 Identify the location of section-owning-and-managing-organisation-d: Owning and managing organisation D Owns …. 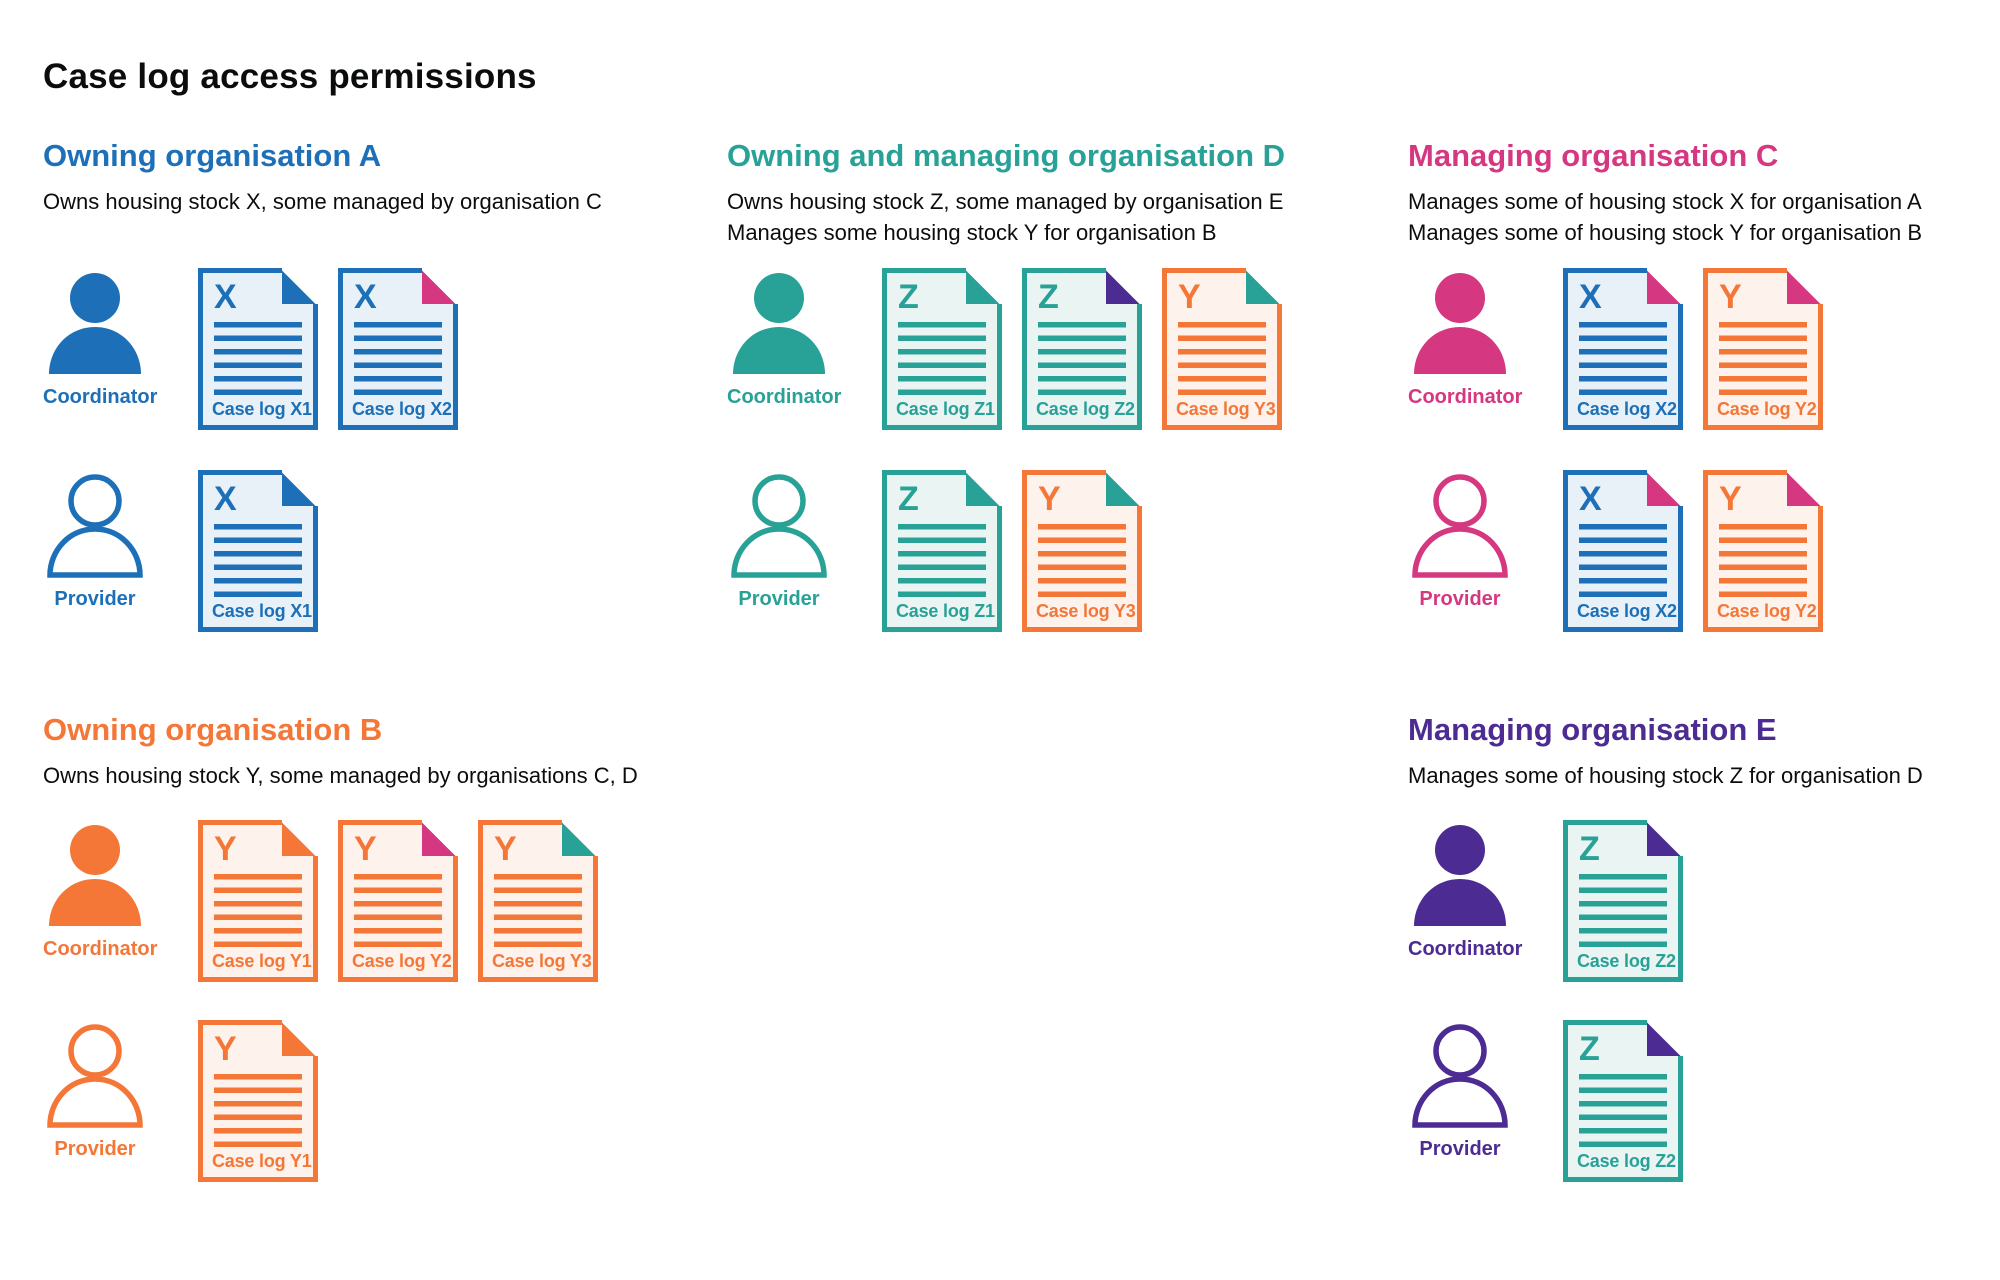
(1067, 385).